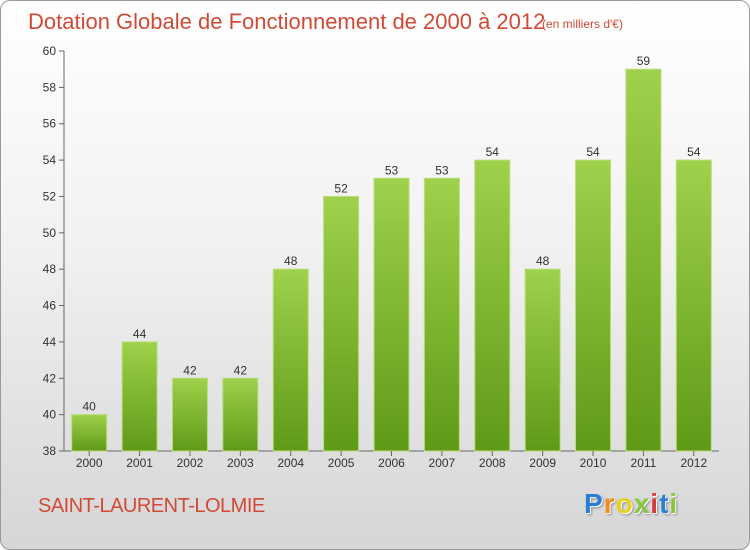  Describe the element at coordinates (50, 342) in the screenshot. I see `y-tick-label: 44` at that location.